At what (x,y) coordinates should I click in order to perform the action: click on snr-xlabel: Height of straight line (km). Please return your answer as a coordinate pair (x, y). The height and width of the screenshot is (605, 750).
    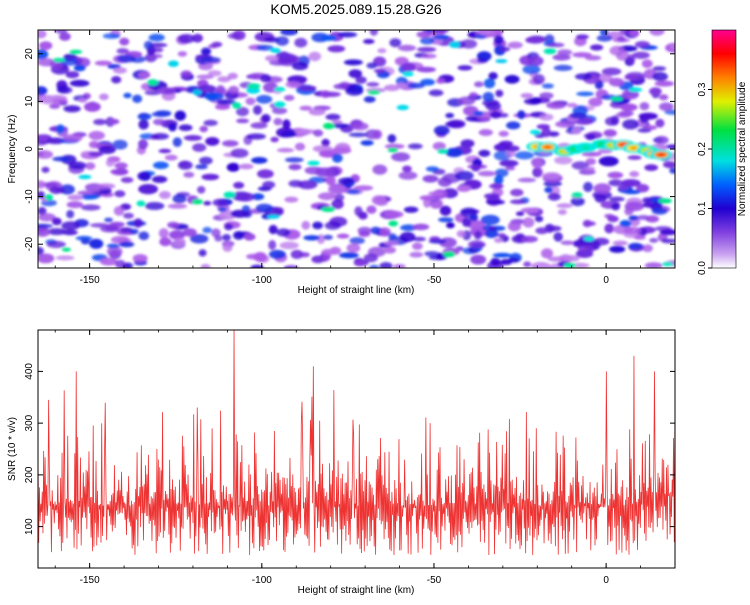
    Looking at the image, I should click on (356, 590).